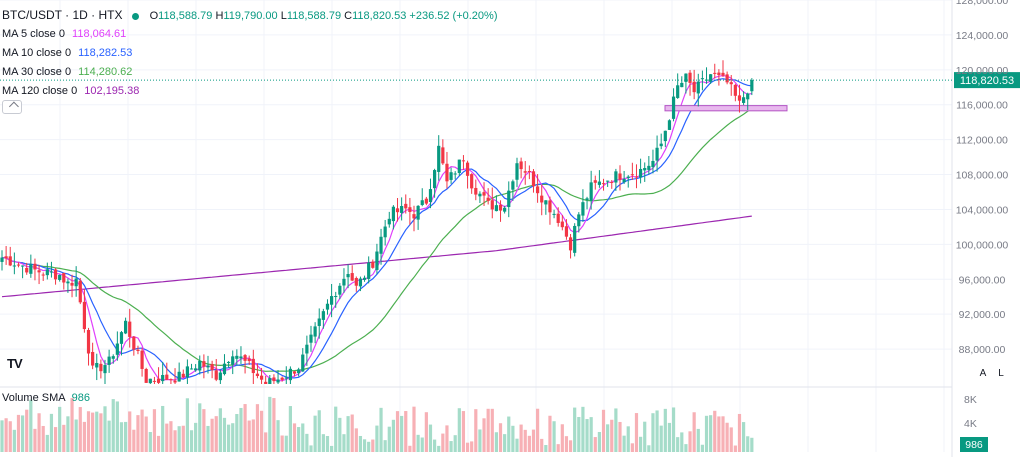 The height and width of the screenshot is (457, 1024). I want to click on support-zone, so click(726, 108).